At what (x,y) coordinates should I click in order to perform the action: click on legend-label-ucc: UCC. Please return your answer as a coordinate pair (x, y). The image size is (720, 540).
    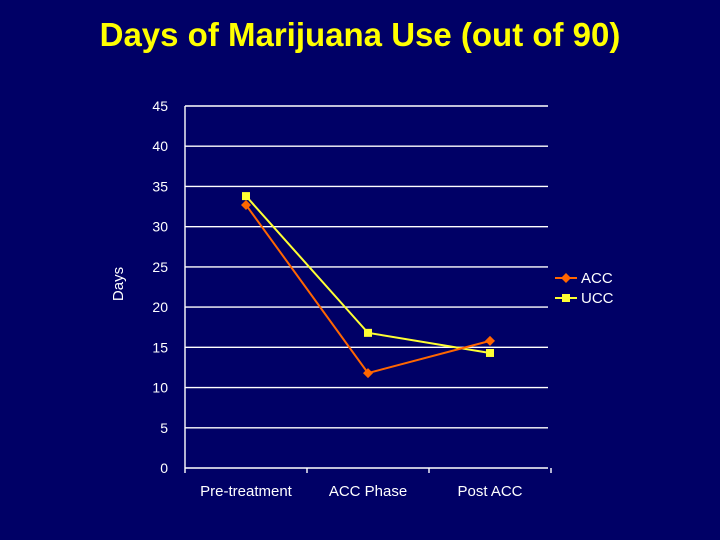
    Looking at the image, I should click on (597, 298).